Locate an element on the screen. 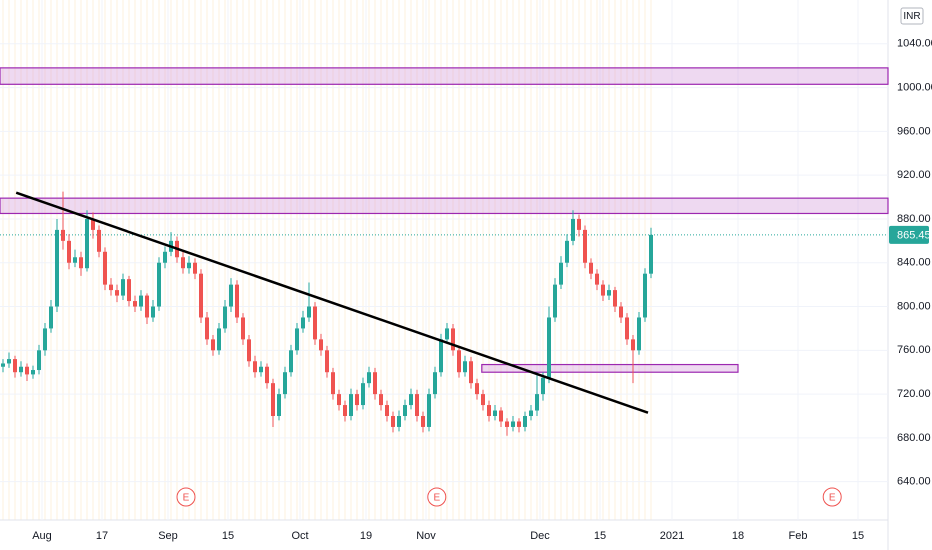  x-tick-label: Sep is located at coordinates (168, 536).